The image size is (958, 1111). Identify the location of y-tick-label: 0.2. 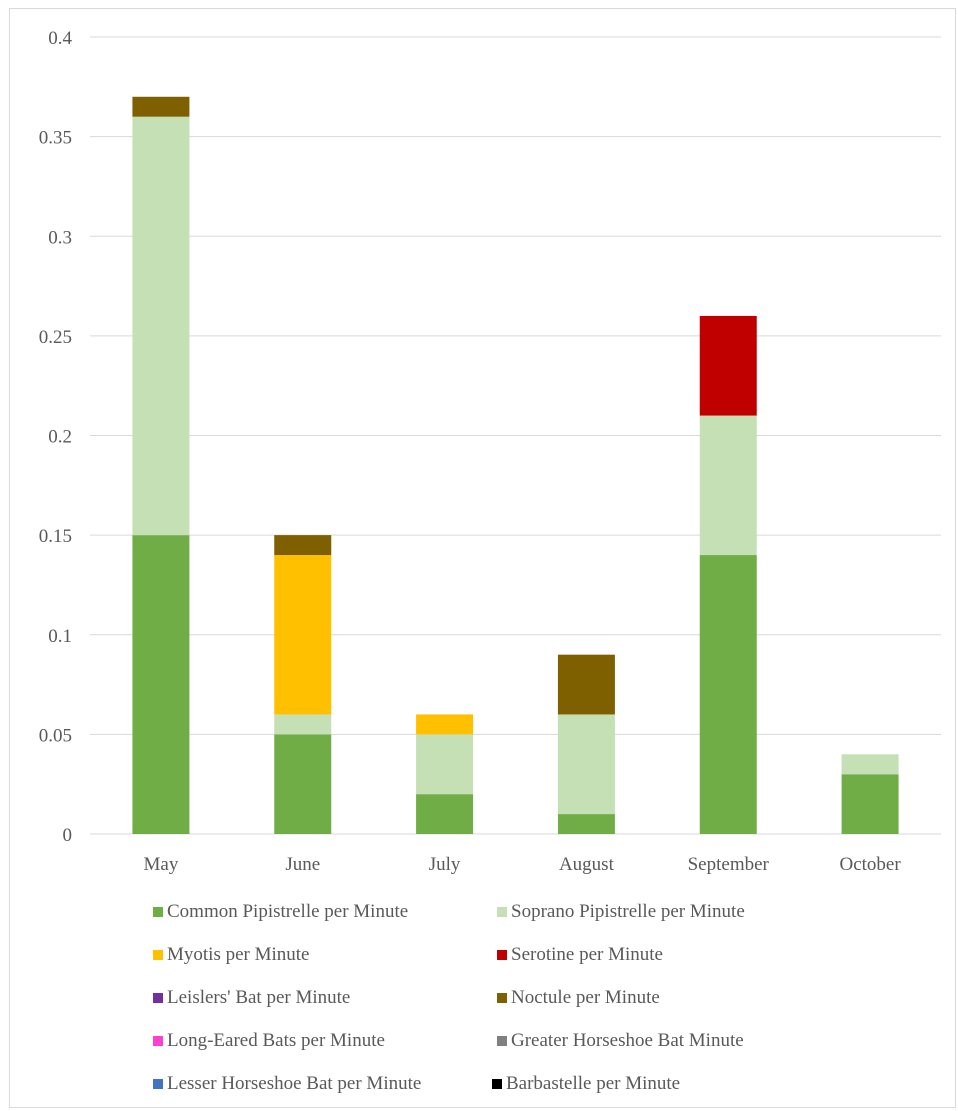
(60, 437).